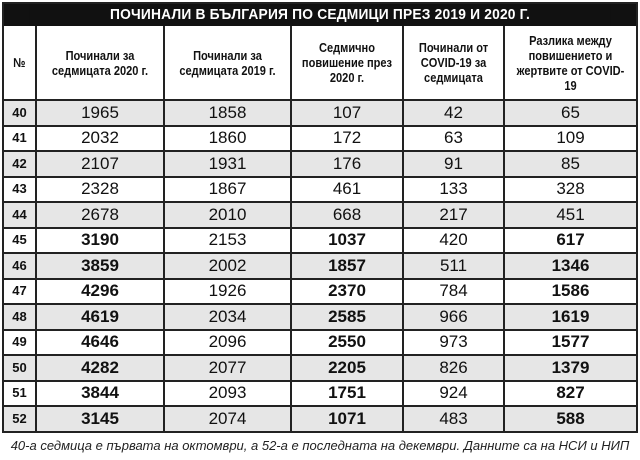  I want to click on covid-deaths-cell: 483, so click(453, 418).